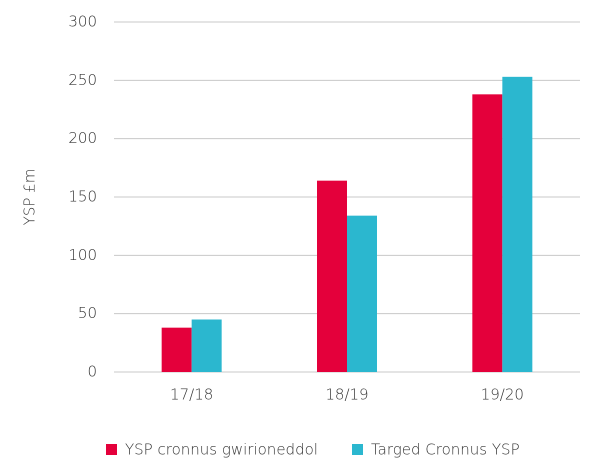 The image size is (595, 463). I want to click on y-tick-label: 100, so click(82, 255).